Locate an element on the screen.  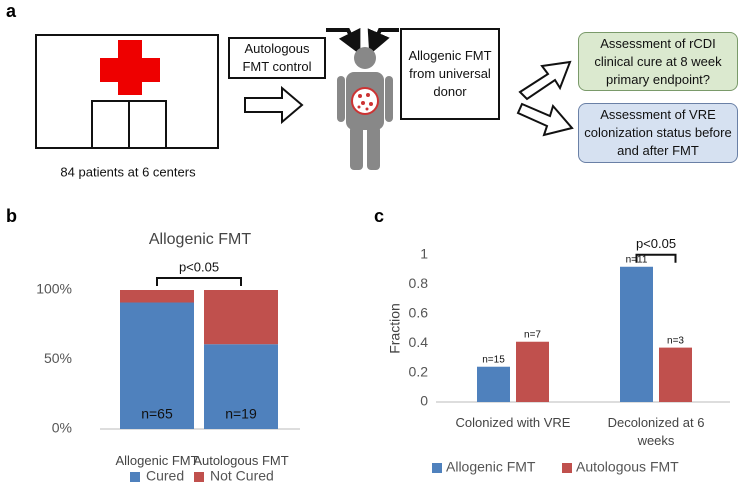
legend-label: Not Cured is located at coordinates (242, 476).